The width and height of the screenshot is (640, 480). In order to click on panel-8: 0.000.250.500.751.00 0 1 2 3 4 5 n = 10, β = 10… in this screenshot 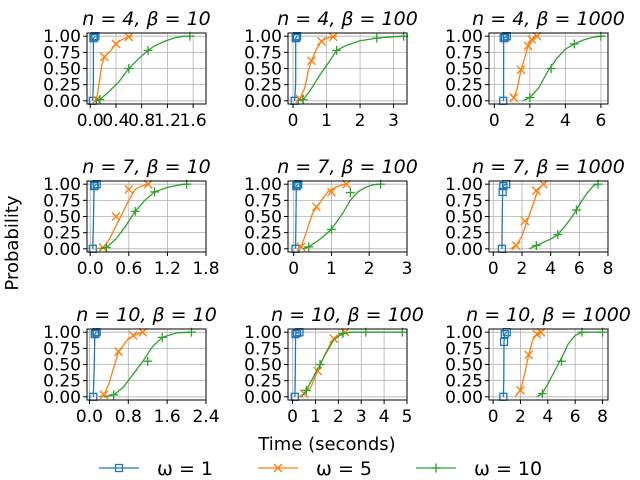, I will do `click(334, 365)`.